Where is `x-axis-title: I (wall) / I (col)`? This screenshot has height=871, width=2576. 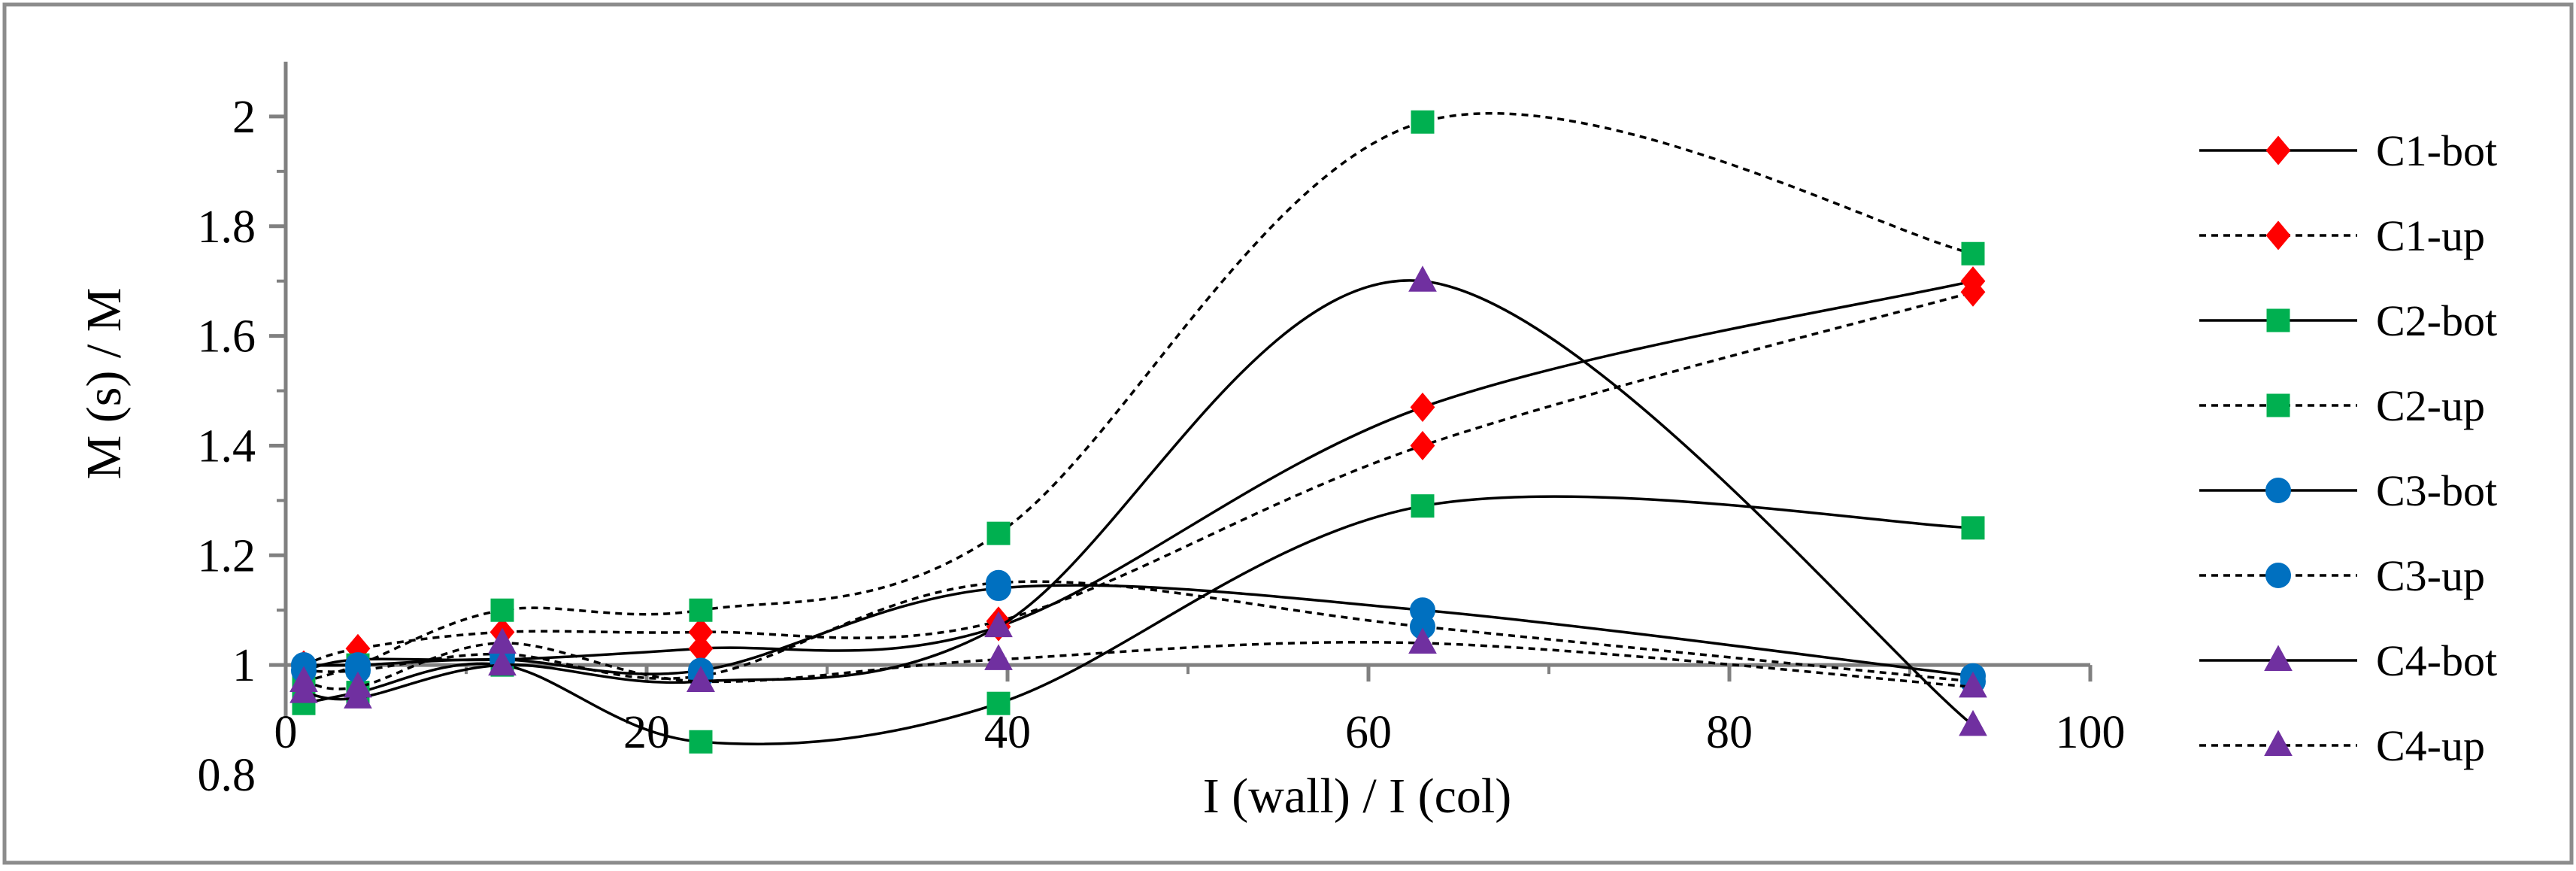 x-axis-title: I (wall) / I (col) is located at coordinates (1357, 796).